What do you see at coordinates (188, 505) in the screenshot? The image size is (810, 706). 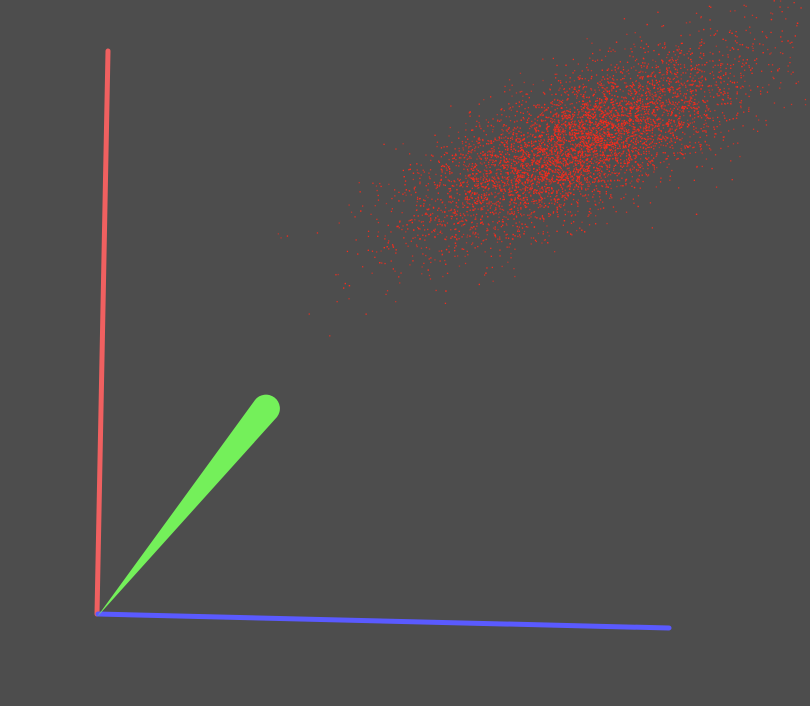 I see `y-axis-cone` at bounding box center [188, 505].